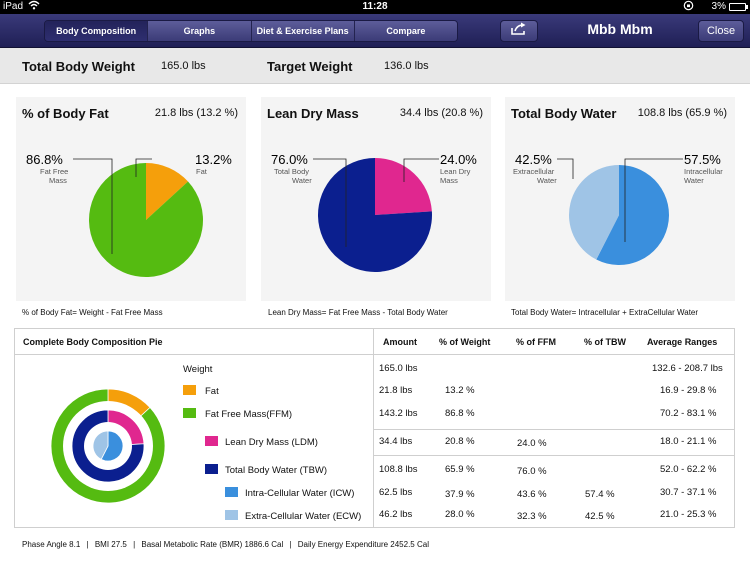  Describe the element at coordinates (441, 113) in the screenshot. I see `lean-dry-mass-value: 34.4 lbs (20.8 %)` at that location.